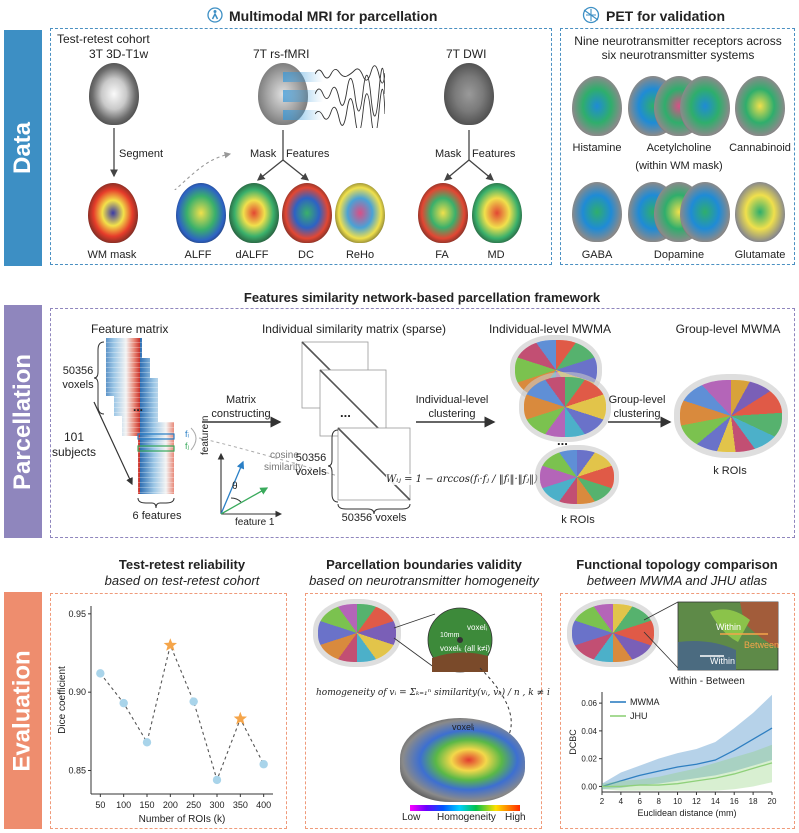 The width and height of the screenshot is (799, 833). I want to click on voxels-num: 50356, so click(78, 371).